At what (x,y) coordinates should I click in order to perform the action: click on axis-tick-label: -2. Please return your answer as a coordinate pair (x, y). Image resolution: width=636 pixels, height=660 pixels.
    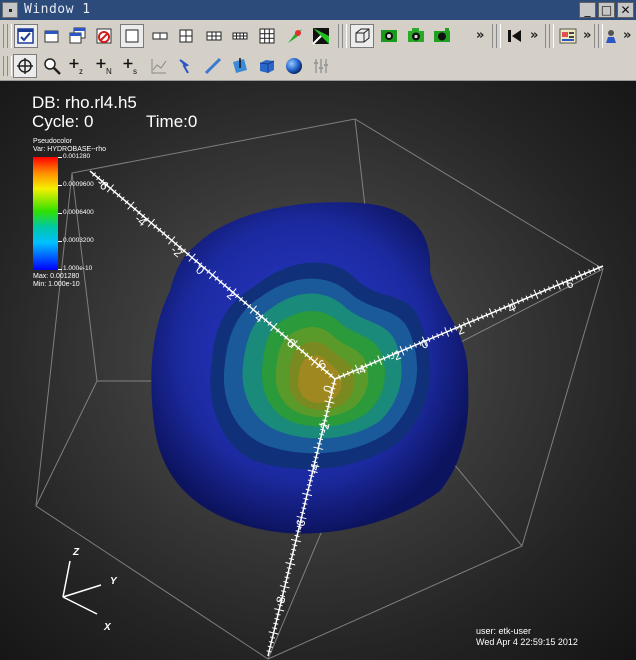
    Looking at the image, I should click on (176, 252).